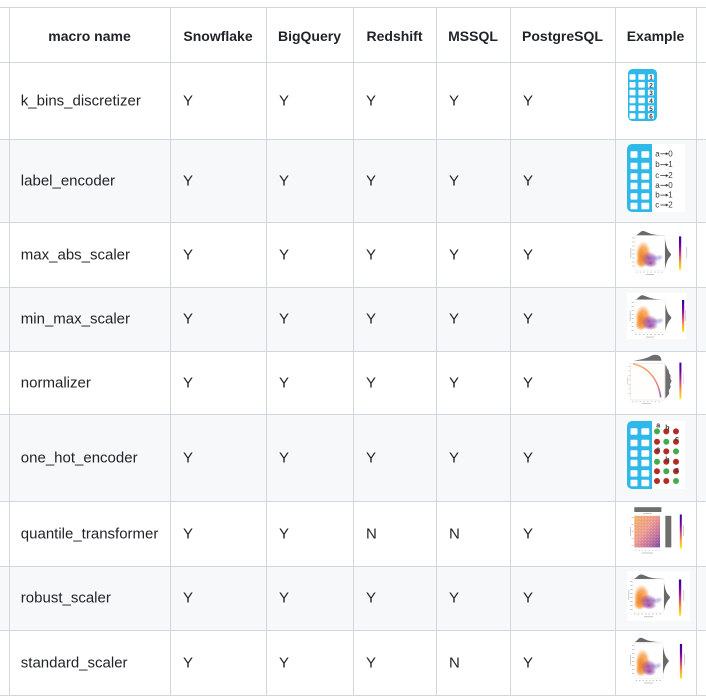 This screenshot has height=697, width=706. What do you see at coordinates (651, 101) in the screenshot?
I see `svg-text: 4` at bounding box center [651, 101].